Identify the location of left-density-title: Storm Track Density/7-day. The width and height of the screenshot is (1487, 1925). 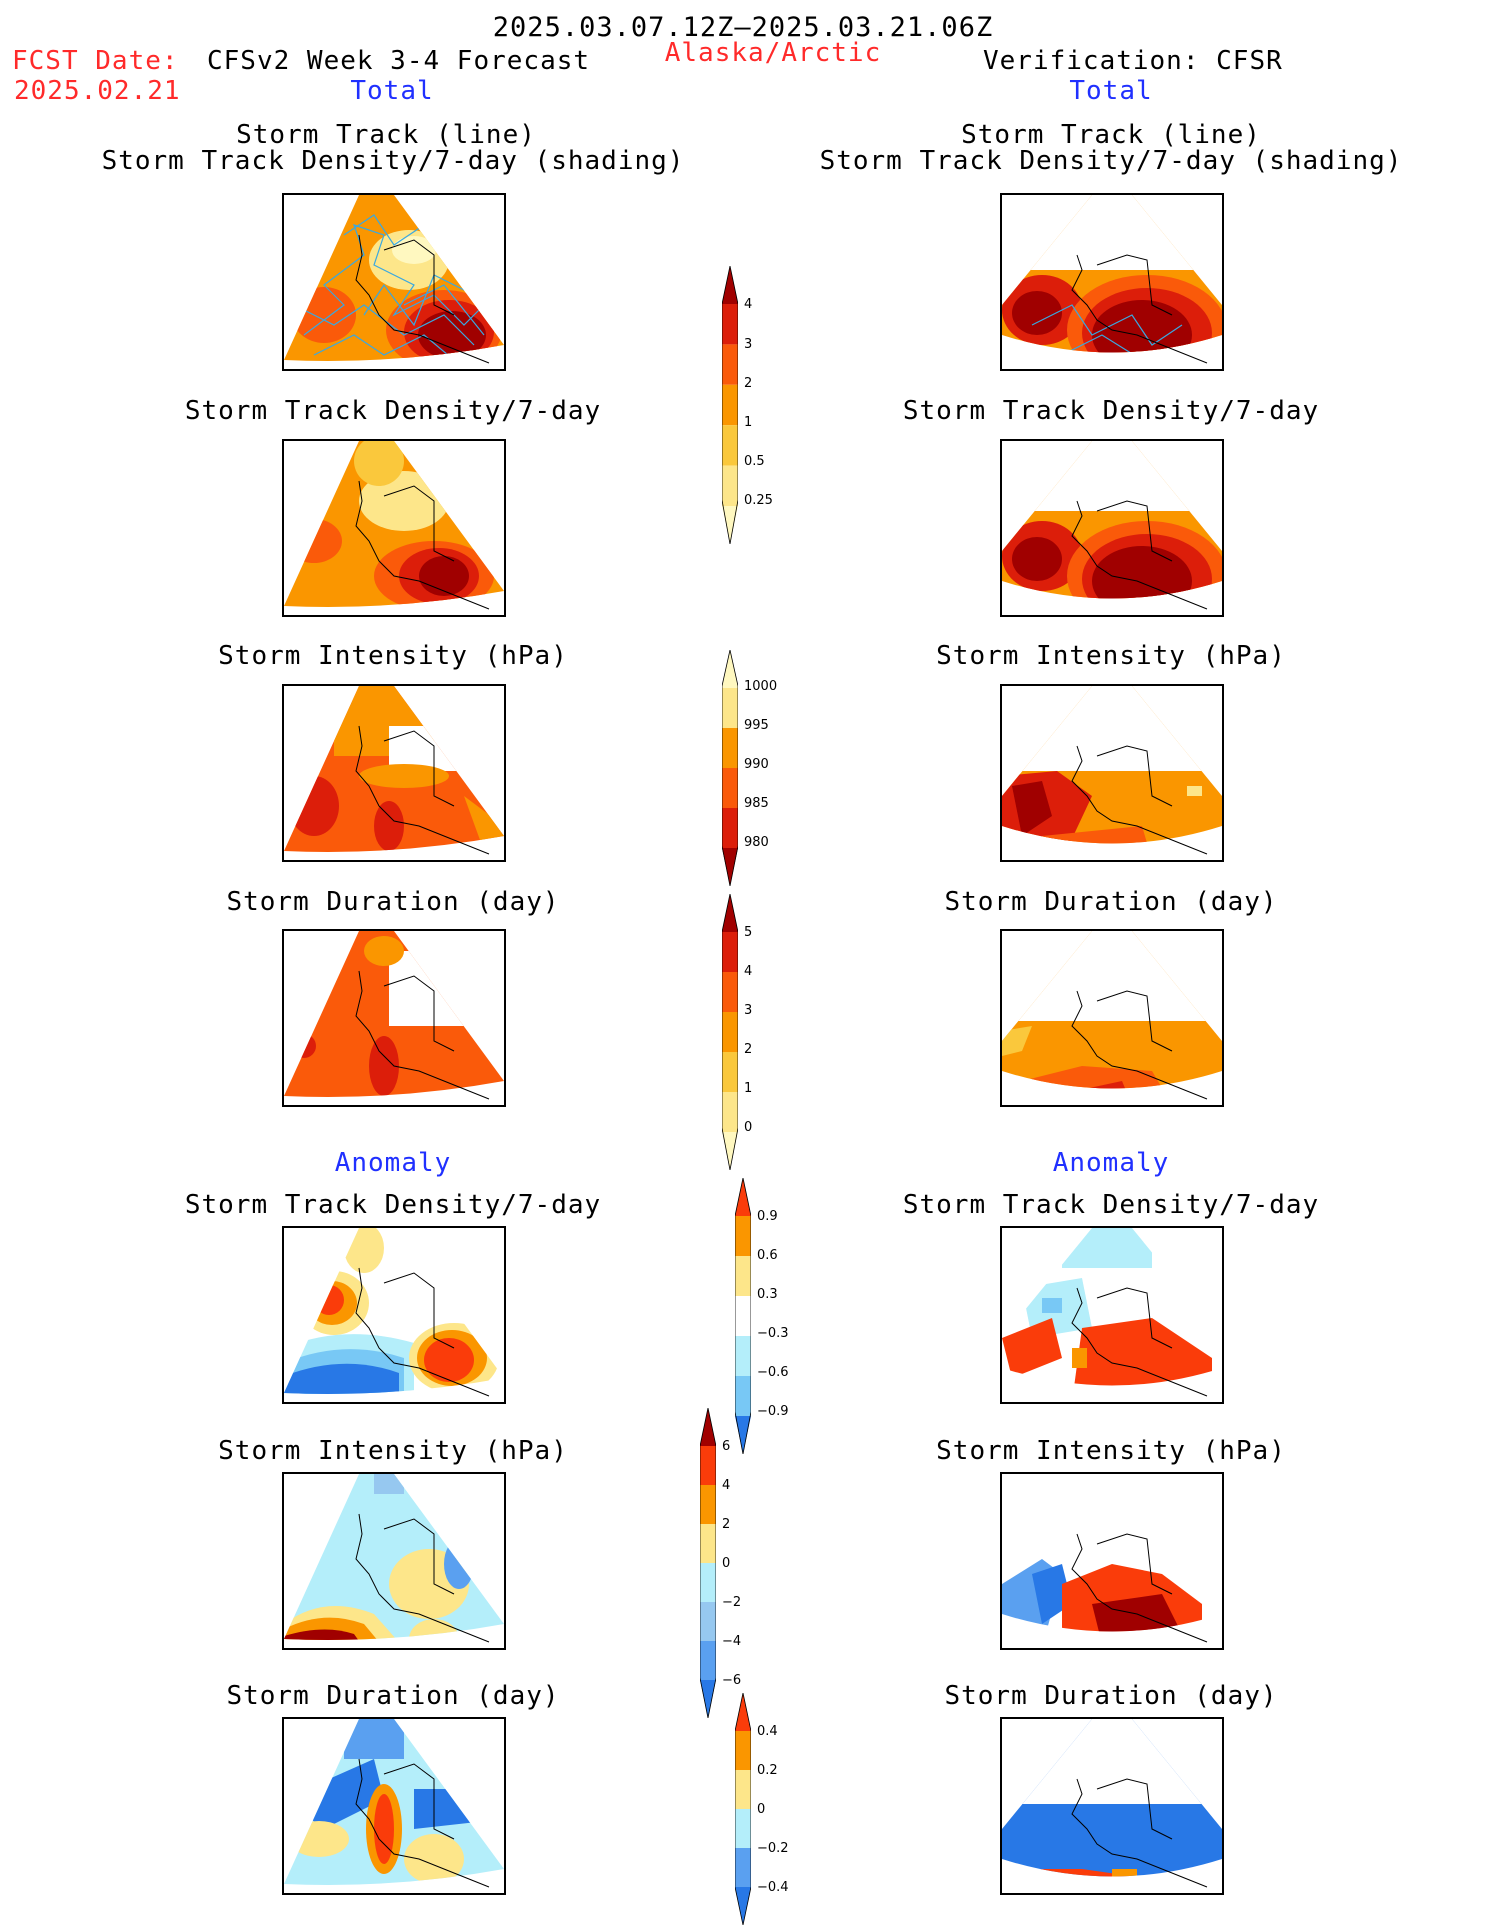
(393, 411).